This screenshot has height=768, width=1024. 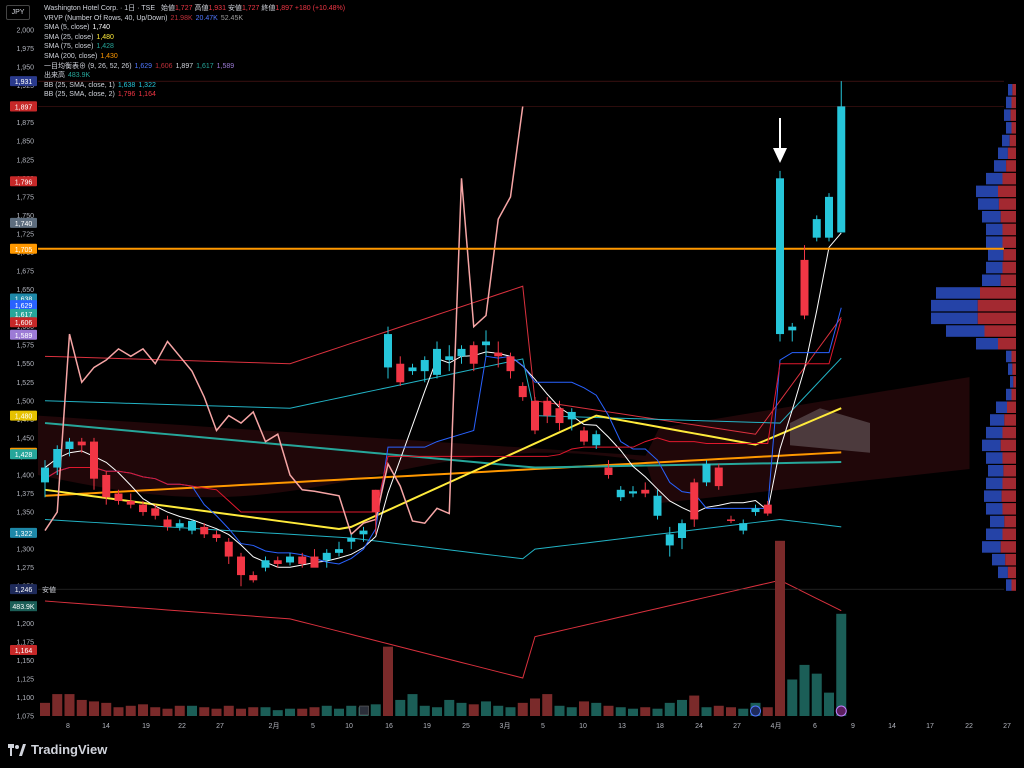 What do you see at coordinates (776, 726) in the screenshot?
I see `x-tick-label: 4月` at bounding box center [776, 726].